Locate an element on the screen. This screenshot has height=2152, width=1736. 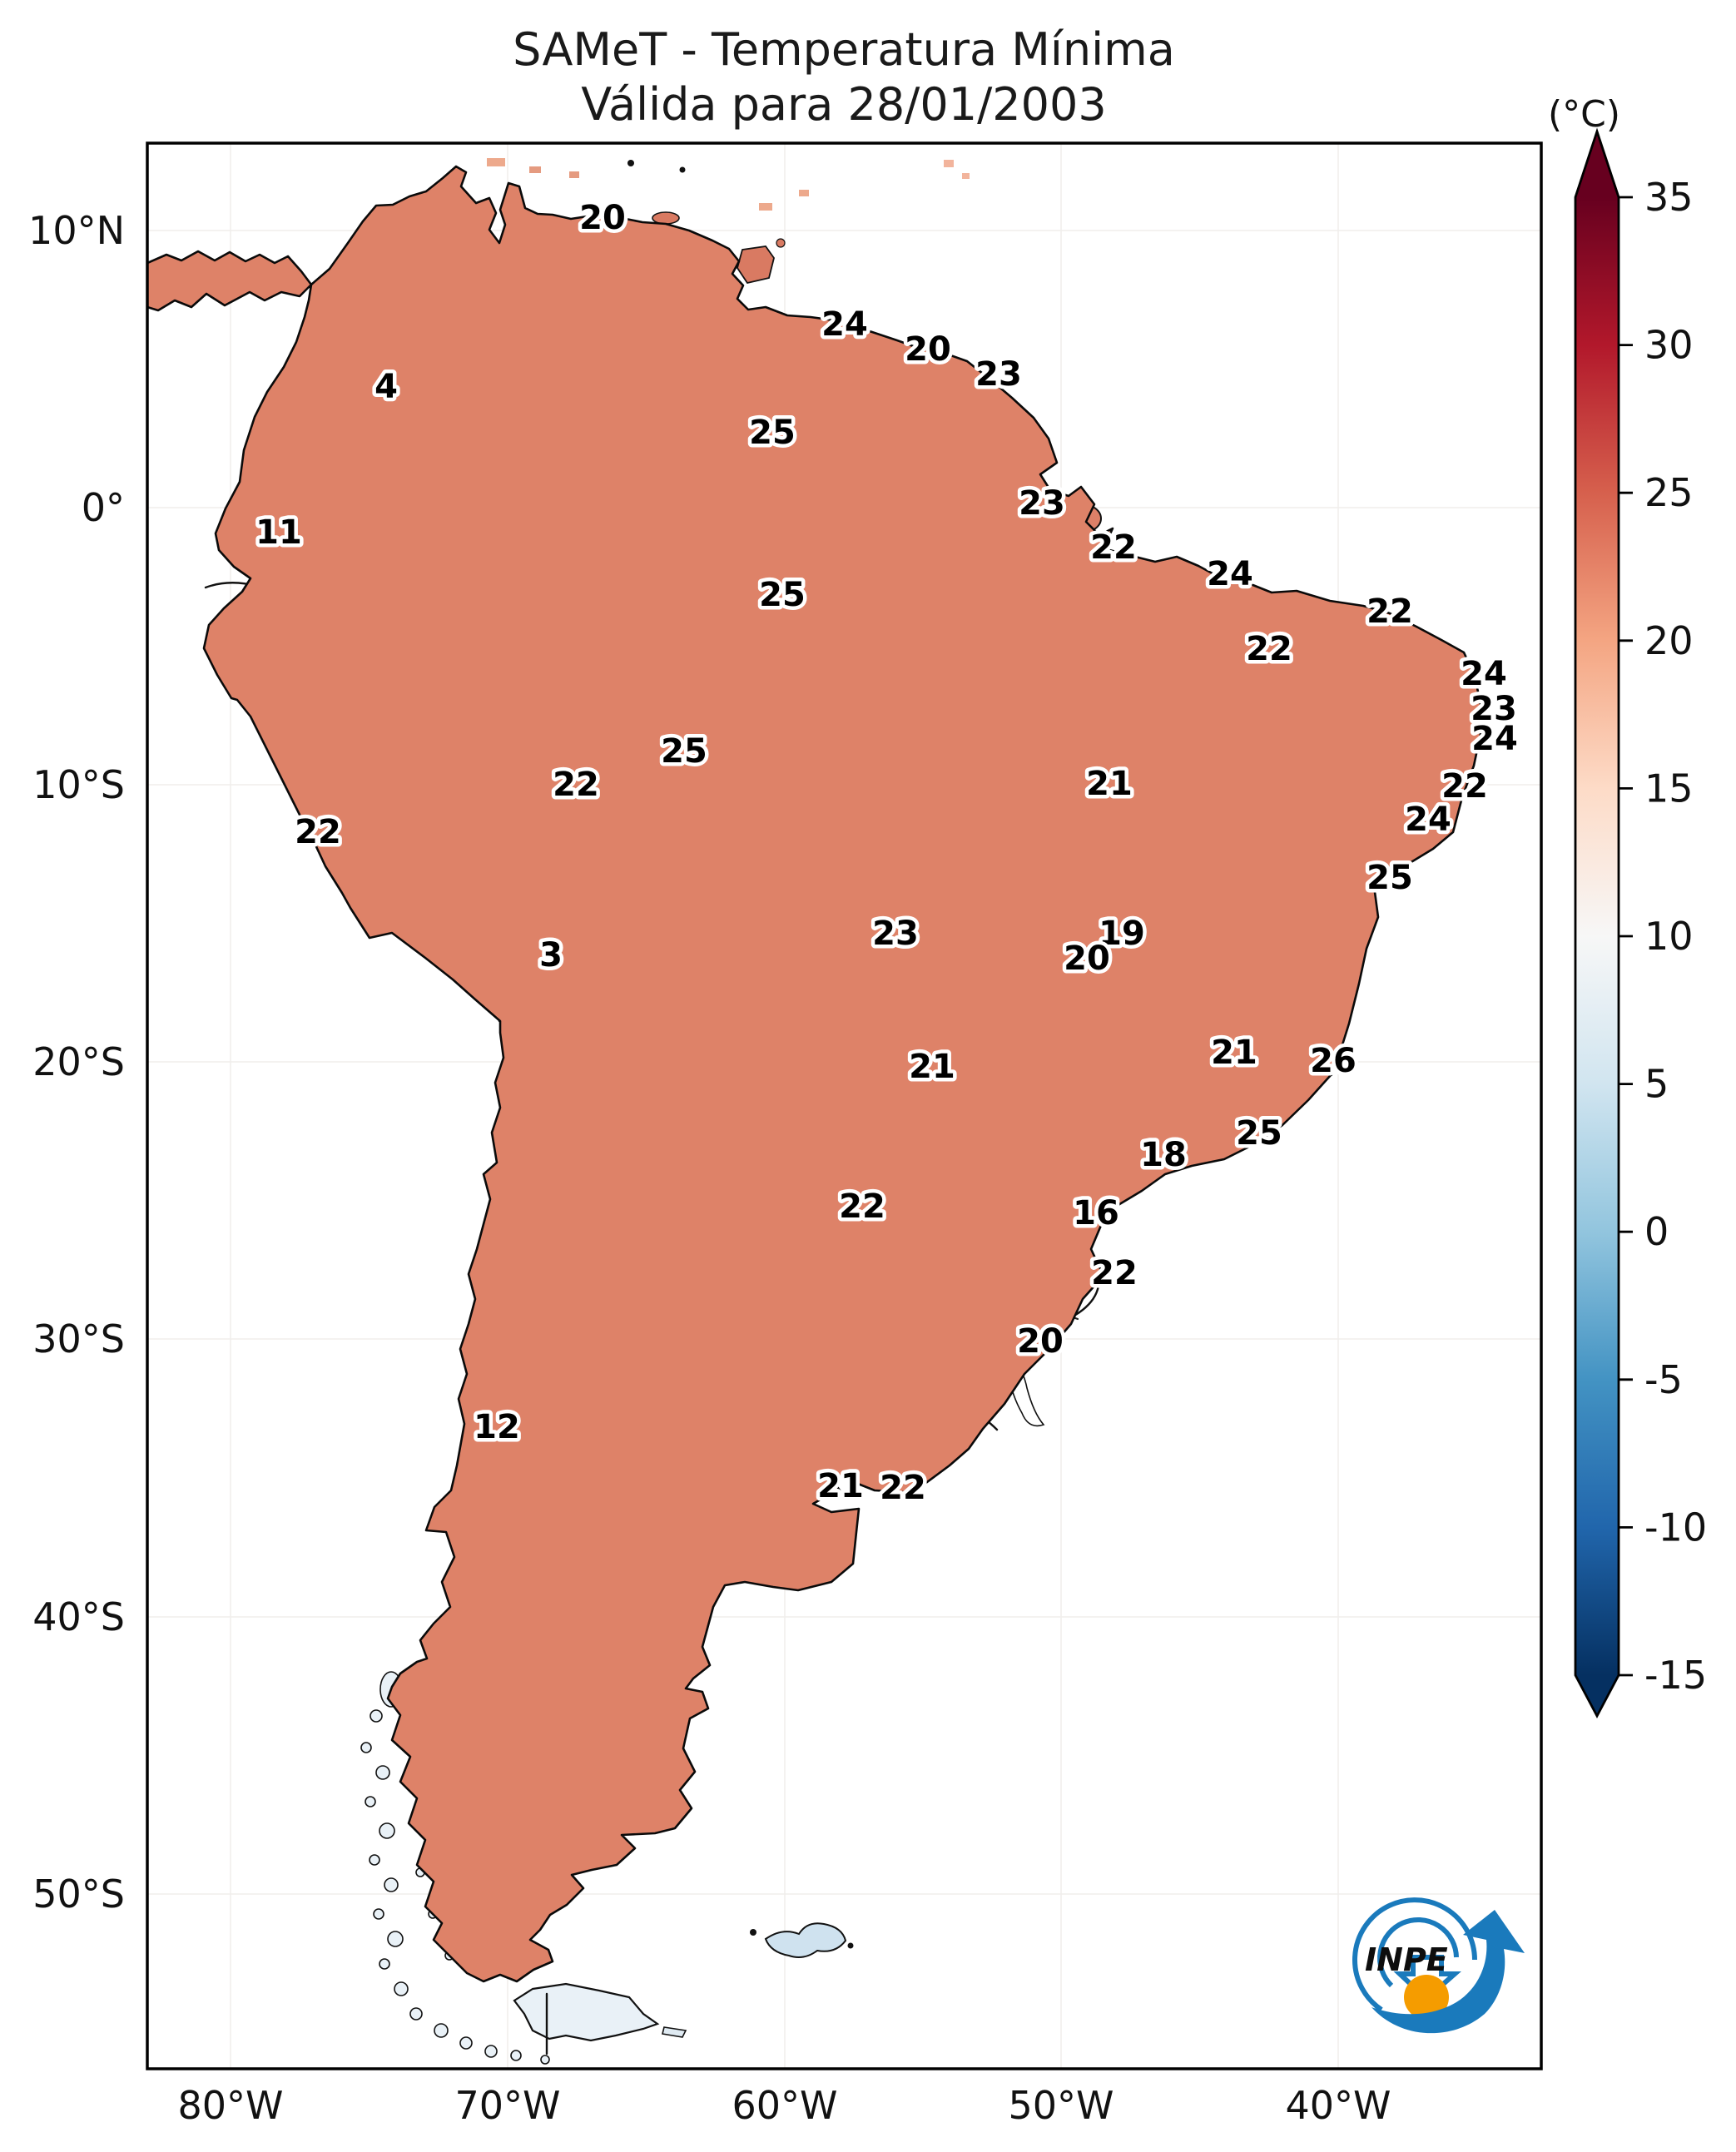
logo-outer-swirl-icon is located at coordinates (1414, 1954).